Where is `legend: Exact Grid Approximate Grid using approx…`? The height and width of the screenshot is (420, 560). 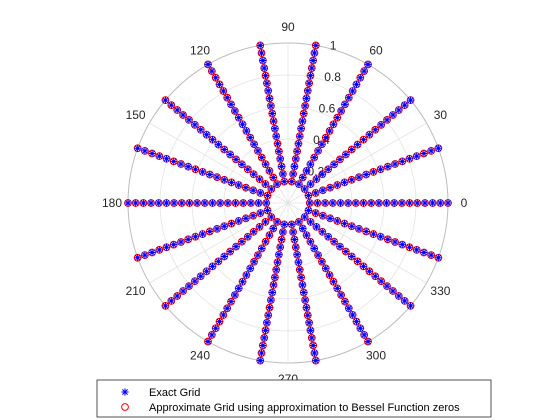 legend: Exact Grid Approximate Grid using approx… is located at coordinates (294, 398).